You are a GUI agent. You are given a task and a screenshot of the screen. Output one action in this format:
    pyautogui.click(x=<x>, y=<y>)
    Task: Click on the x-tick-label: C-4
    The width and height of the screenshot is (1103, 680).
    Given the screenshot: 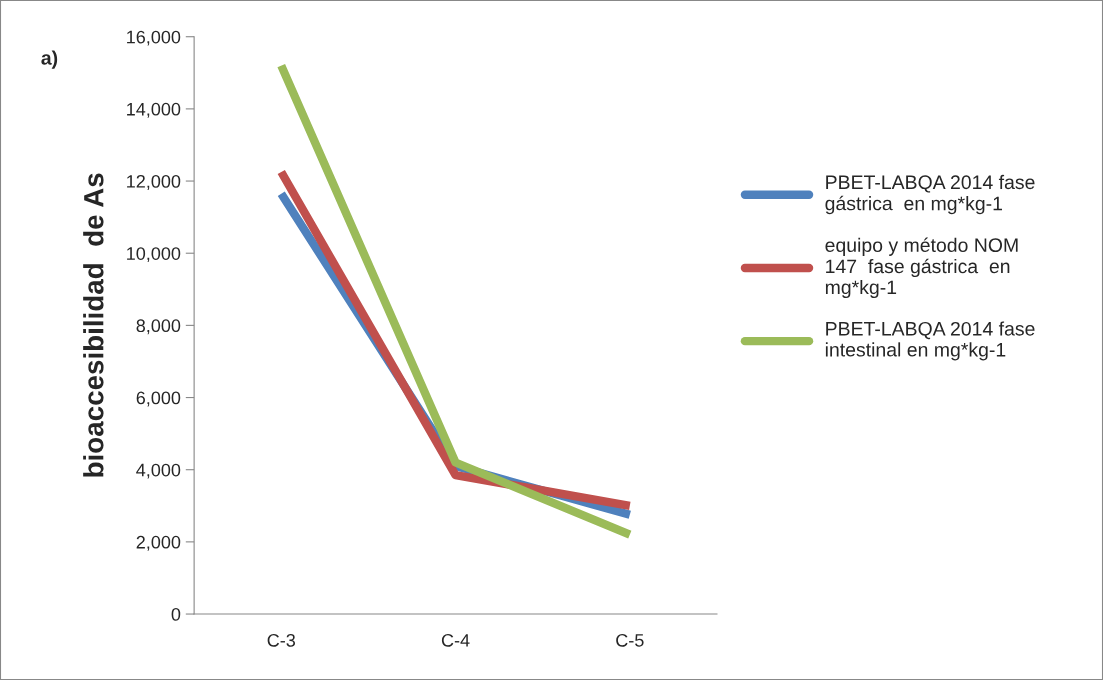 What is the action you would take?
    pyautogui.click(x=455, y=640)
    